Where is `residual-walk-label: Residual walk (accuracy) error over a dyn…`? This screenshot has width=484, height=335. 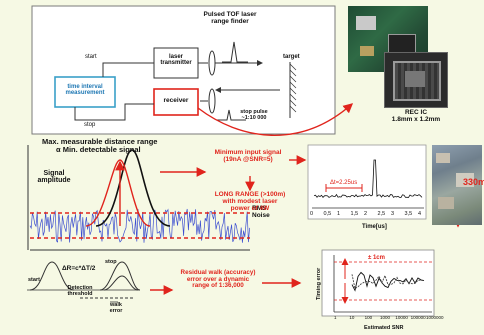 residual-walk-label: Residual walk (accuracy) error over a dyn… is located at coordinates (218, 279).